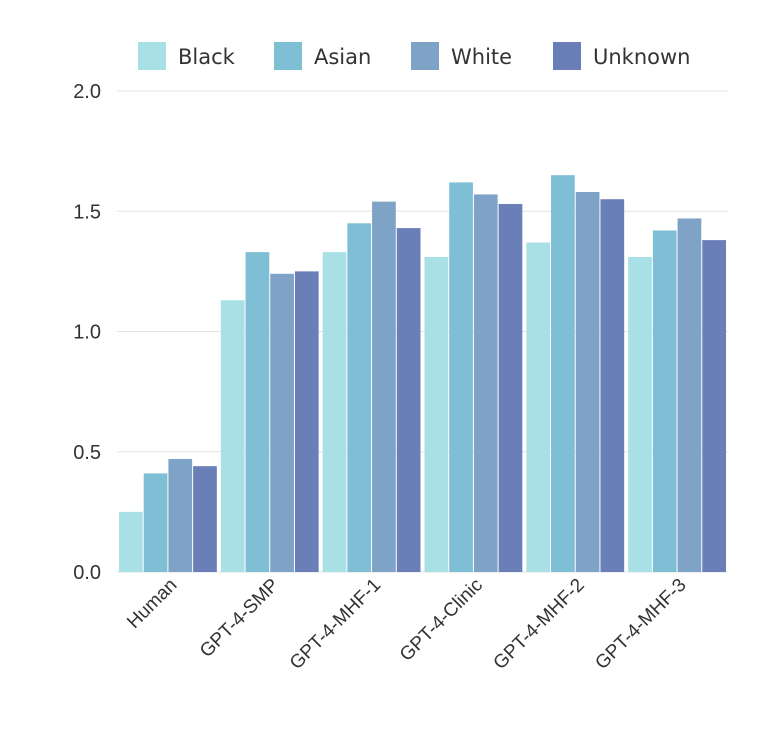  What do you see at coordinates (567, 56) in the screenshot?
I see `legend-swatch-unknown` at bounding box center [567, 56].